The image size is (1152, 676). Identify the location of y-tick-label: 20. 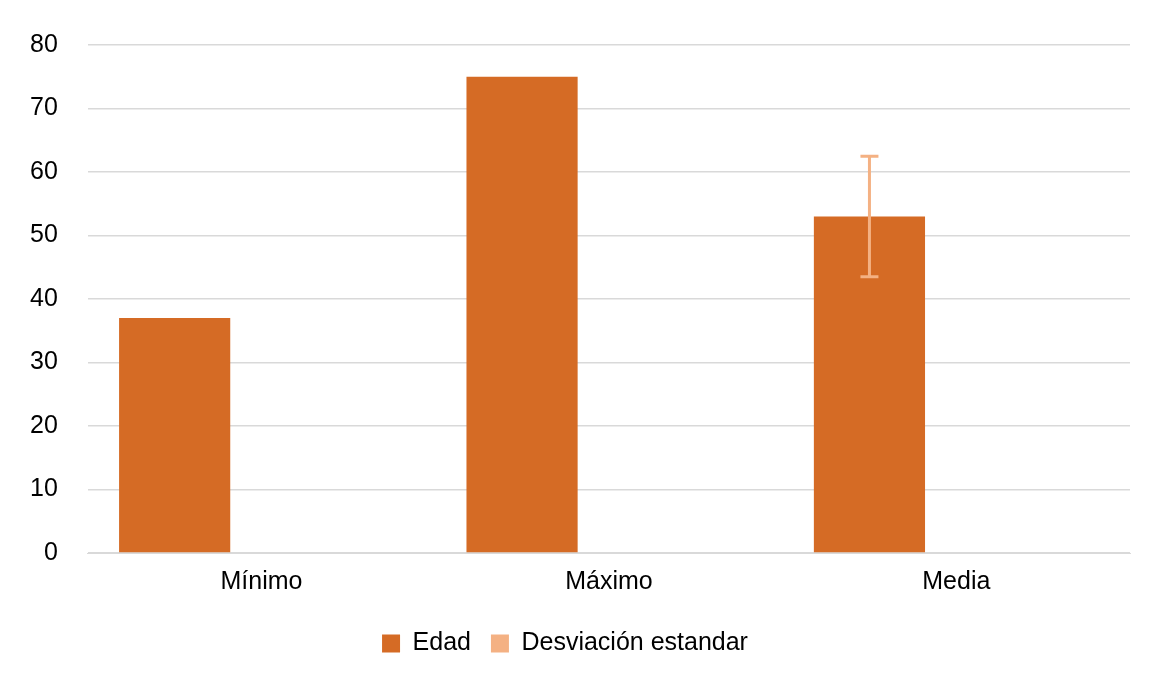
(44, 423).